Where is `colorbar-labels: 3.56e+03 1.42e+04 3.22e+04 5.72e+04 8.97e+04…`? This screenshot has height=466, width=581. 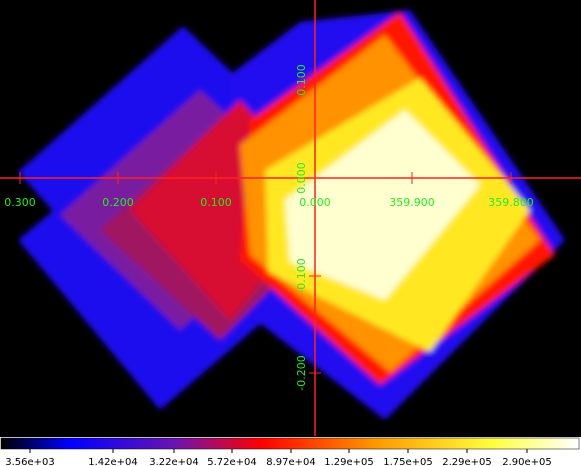 colorbar-labels: 3.56e+03 1.42e+04 3.22e+04 5.72e+04 8.97e+04… is located at coordinates (278, 457).